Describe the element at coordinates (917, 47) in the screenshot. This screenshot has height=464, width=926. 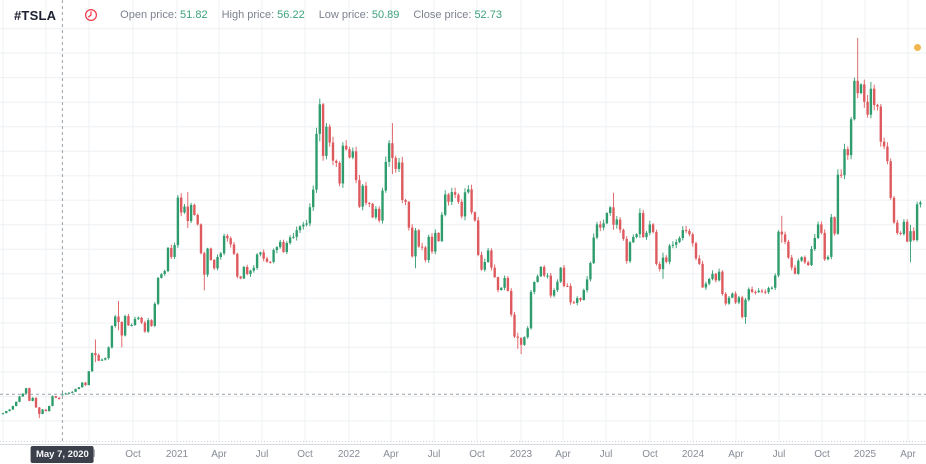
I see `yellow-marker-dot` at that location.